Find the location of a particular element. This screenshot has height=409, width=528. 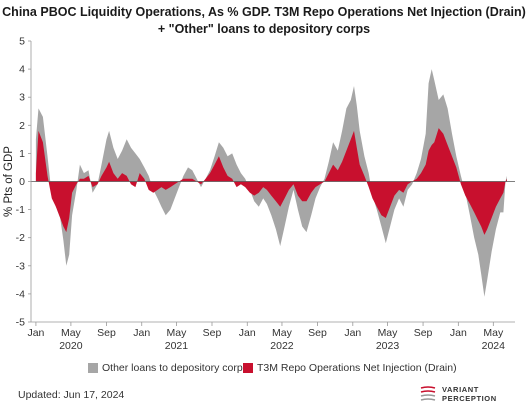

legend-item-other-loans: Other loans to depository corps is located at coordinates (168, 368).